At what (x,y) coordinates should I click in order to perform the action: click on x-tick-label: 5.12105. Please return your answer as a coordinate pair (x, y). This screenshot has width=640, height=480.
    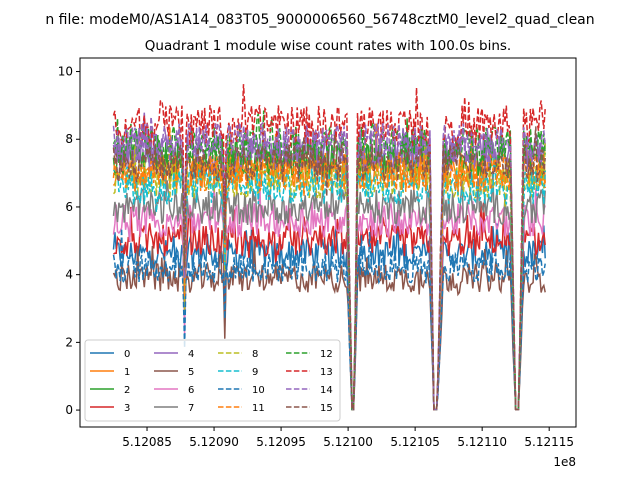
    Looking at the image, I should click on (415, 442).